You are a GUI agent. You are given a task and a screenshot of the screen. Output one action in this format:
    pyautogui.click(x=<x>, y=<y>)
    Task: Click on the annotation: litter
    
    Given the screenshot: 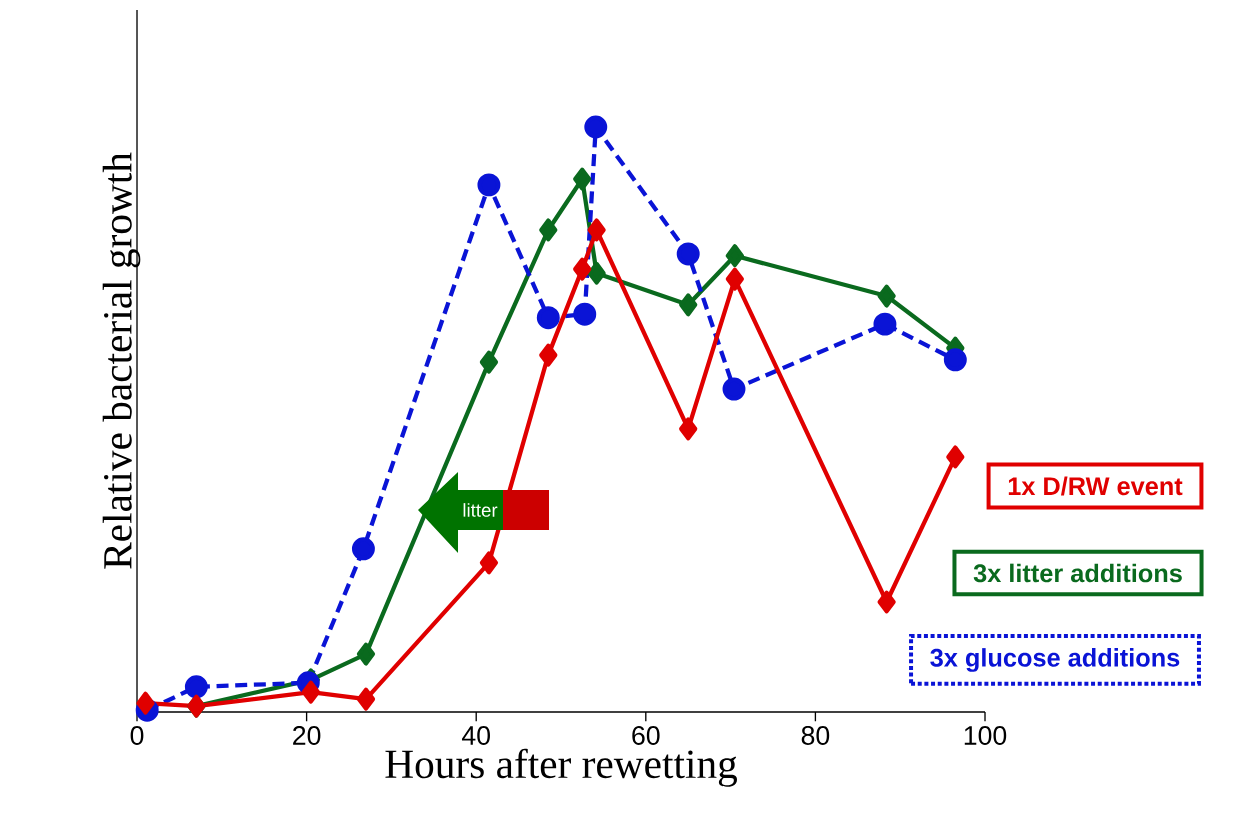 What is the action you would take?
    pyautogui.click(x=480, y=510)
    